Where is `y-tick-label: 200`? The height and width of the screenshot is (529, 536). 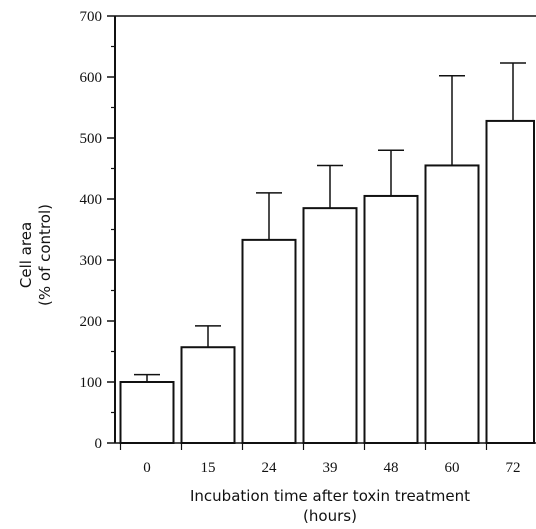
y-tick-label: 200 is located at coordinates (91, 322).